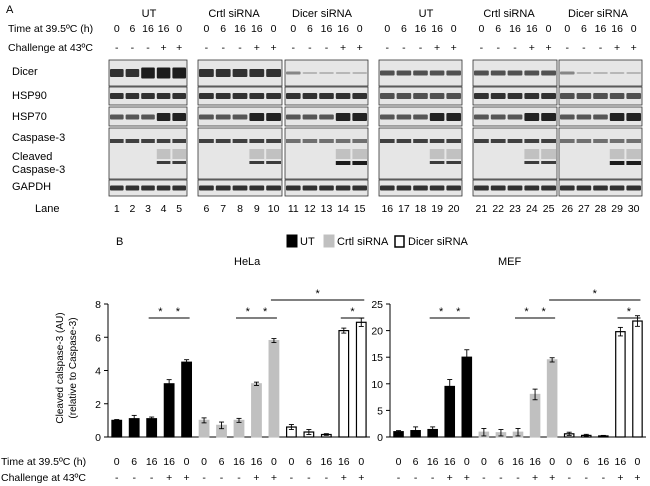  Describe the element at coordinates (327, 209) in the screenshot. I see `lane-number: 13` at that location.